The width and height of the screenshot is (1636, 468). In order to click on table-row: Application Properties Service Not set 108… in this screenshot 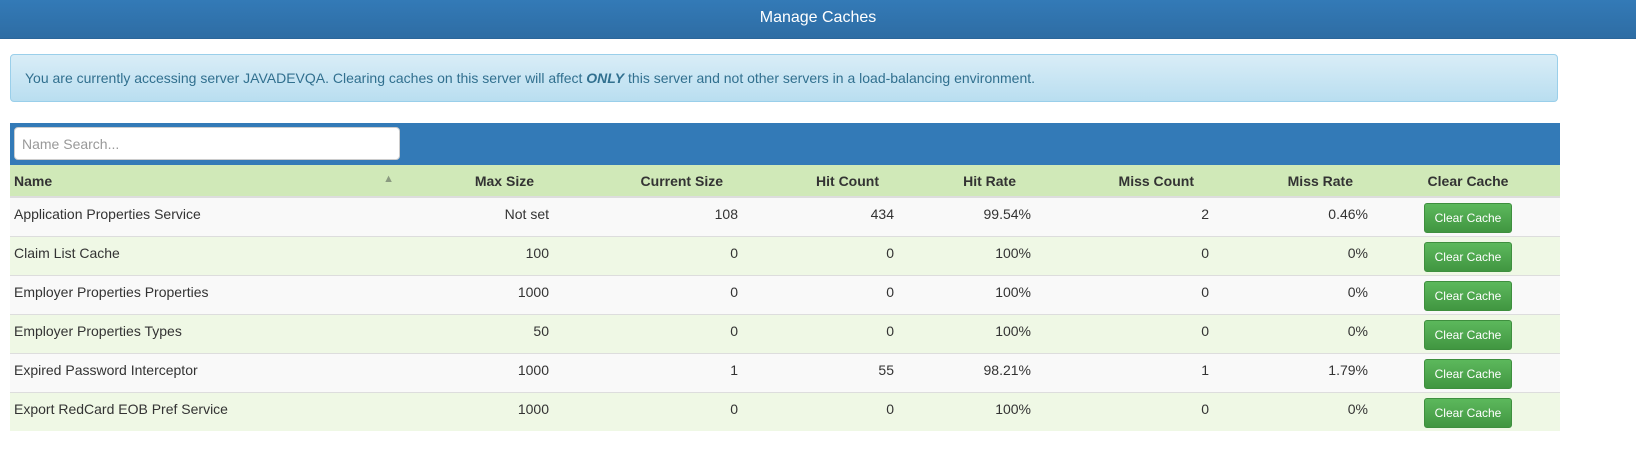, I will do `click(785, 216)`.